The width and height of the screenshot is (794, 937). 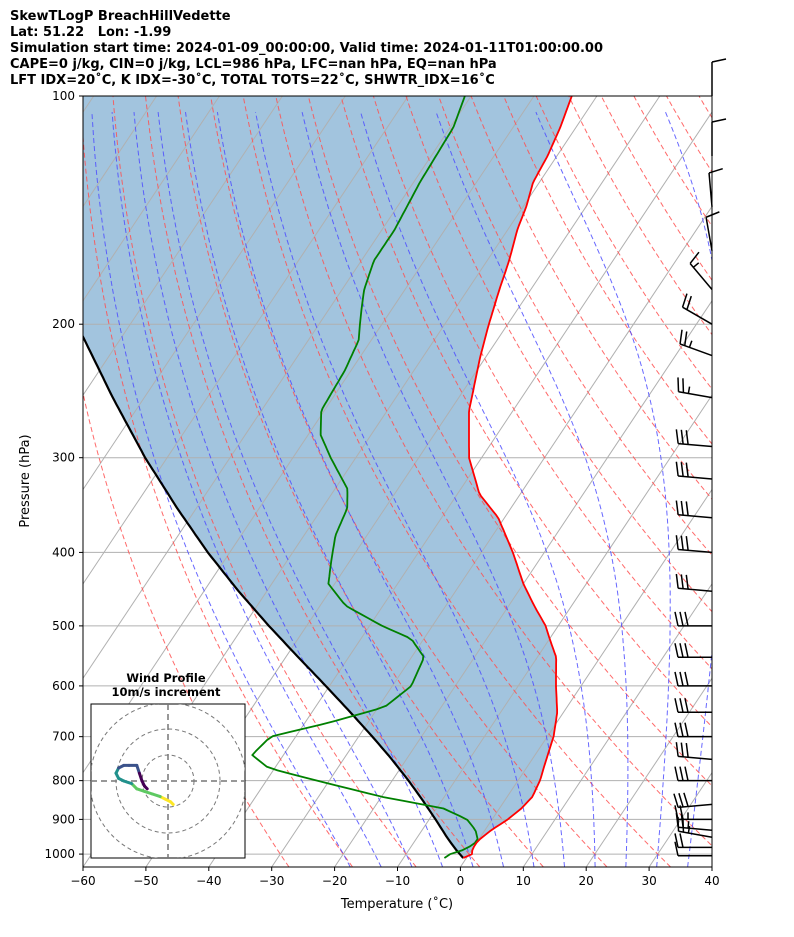 I want to click on inset-title: 10m/s increment, so click(x=166, y=692).